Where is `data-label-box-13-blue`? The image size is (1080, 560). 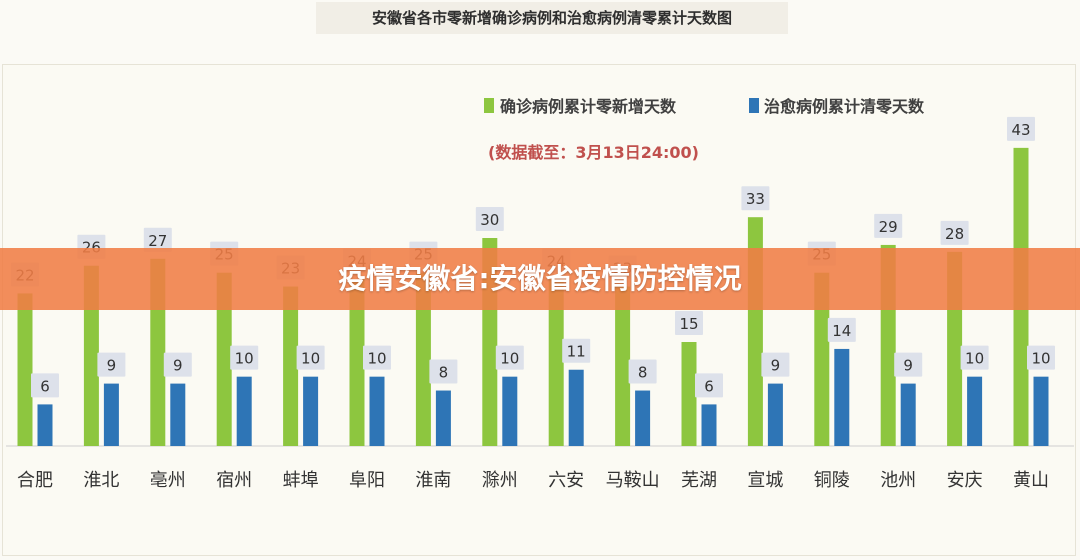 data-label-box-13-blue is located at coordinates (841, 329).